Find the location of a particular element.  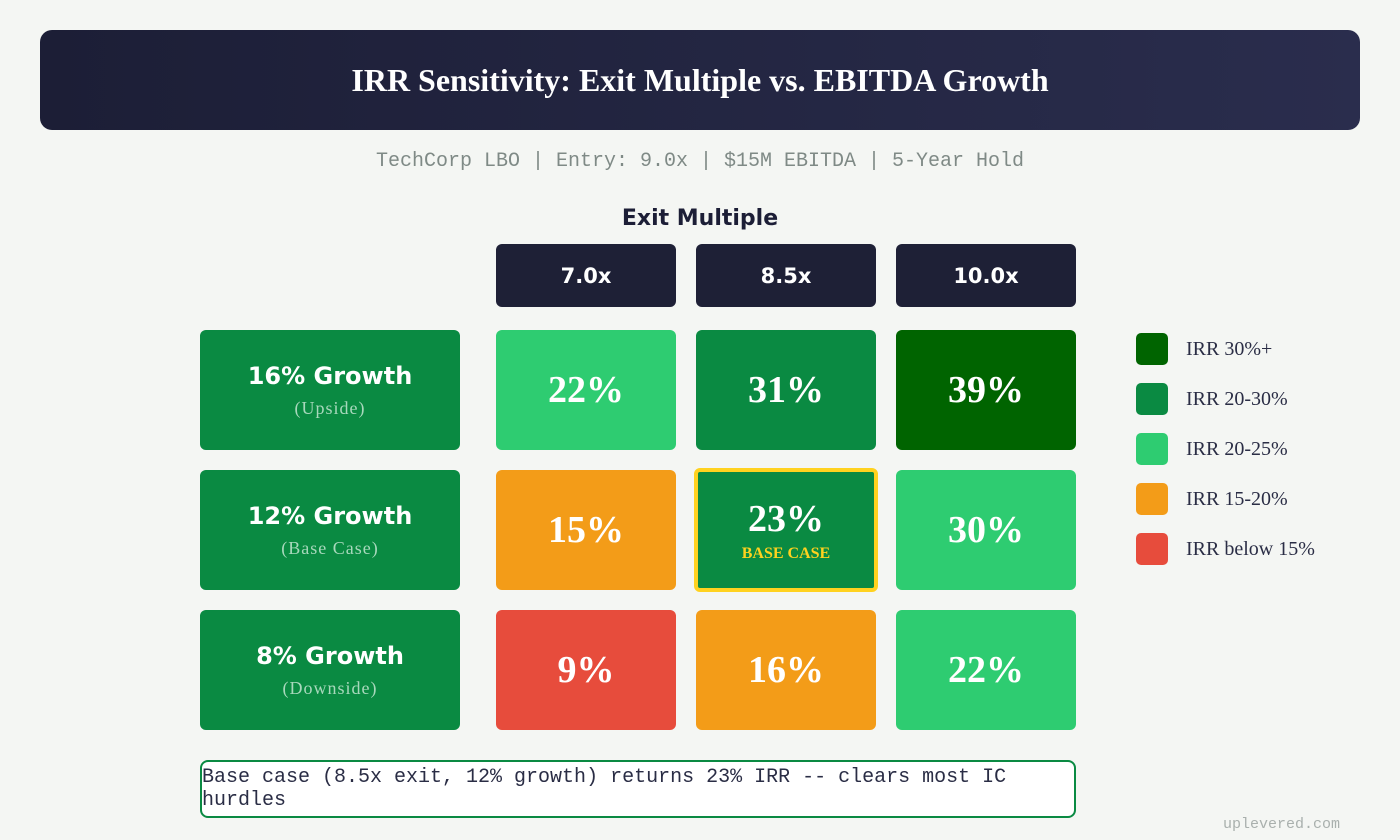

row-label-sub: (Base Case) is located at coordinates (330, 547).